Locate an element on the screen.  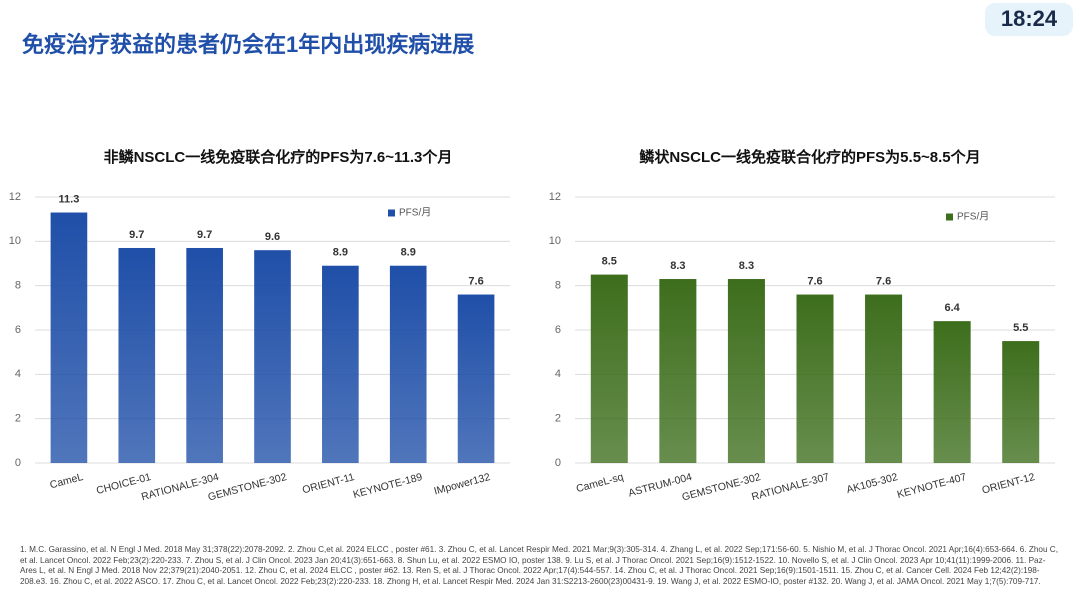
x-tick-label: IMpower132 is located at coordinates (462, 484).